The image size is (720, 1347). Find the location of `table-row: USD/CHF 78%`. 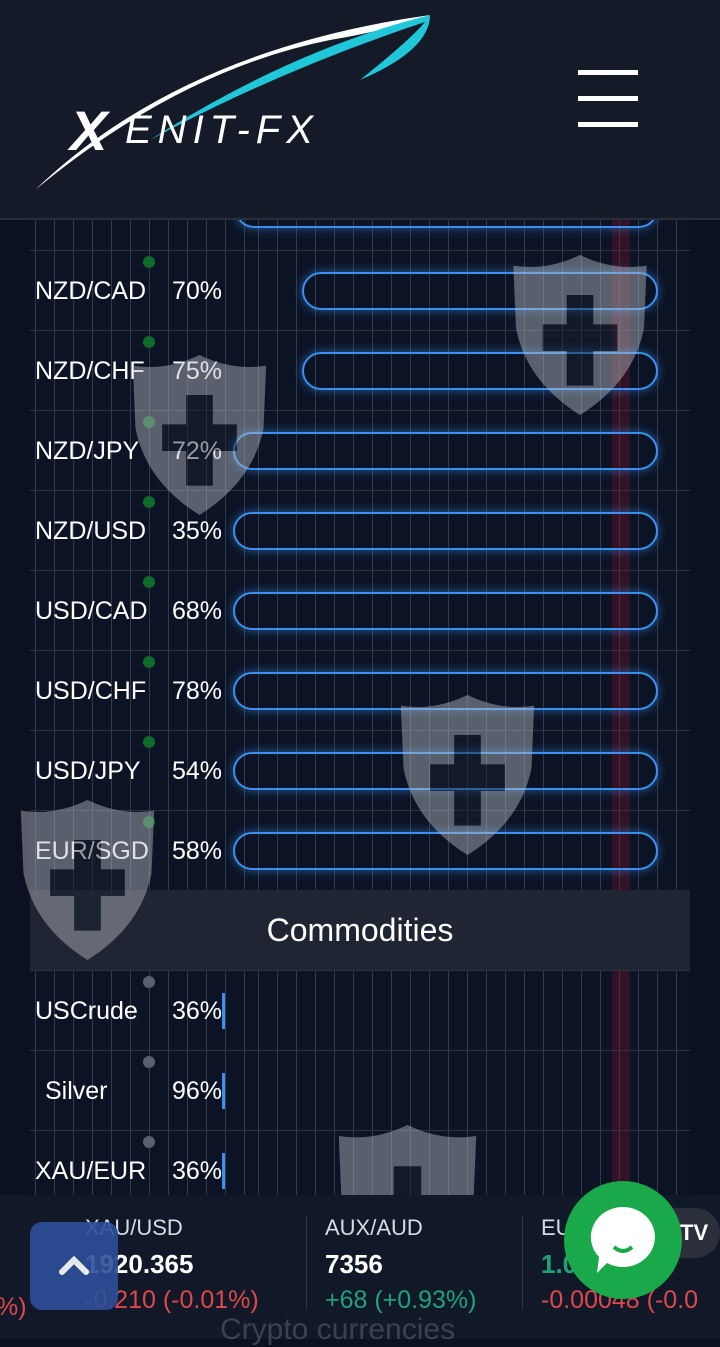

table-row: USD/CHF 78% is located at coordinates (360, 690).